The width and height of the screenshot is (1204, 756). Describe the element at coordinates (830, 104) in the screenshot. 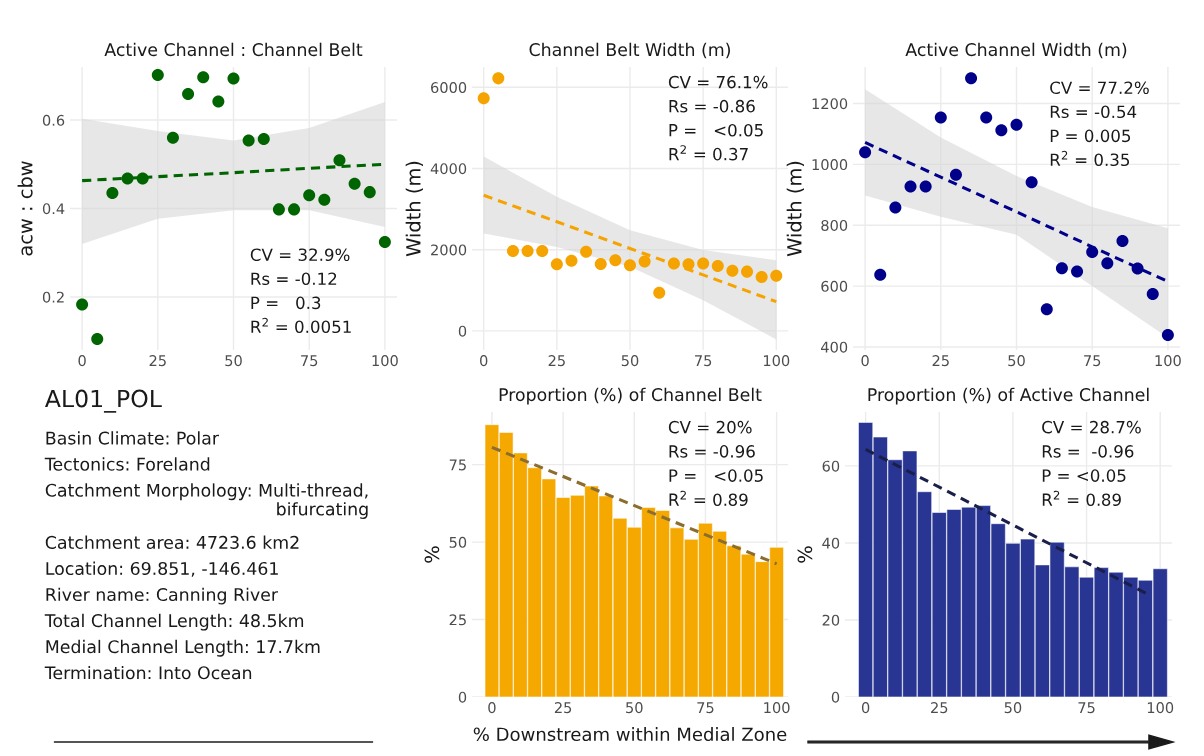

I see `y-tick-label: 1200` at that location.